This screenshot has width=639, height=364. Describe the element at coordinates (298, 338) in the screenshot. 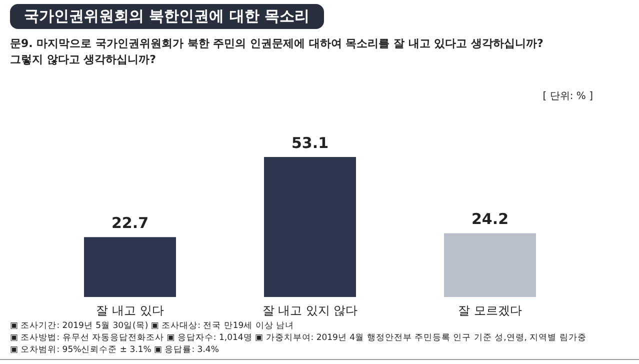

I see `text: ▣ 조사방법: 유무선 자동응답전화조사 ▣ 응답자수: 1,014명 ▣ 가중치부여: 2019년 4월 행정안전부 주민등록 인구 기준 성,연령, 지역별 림가중` at that location.